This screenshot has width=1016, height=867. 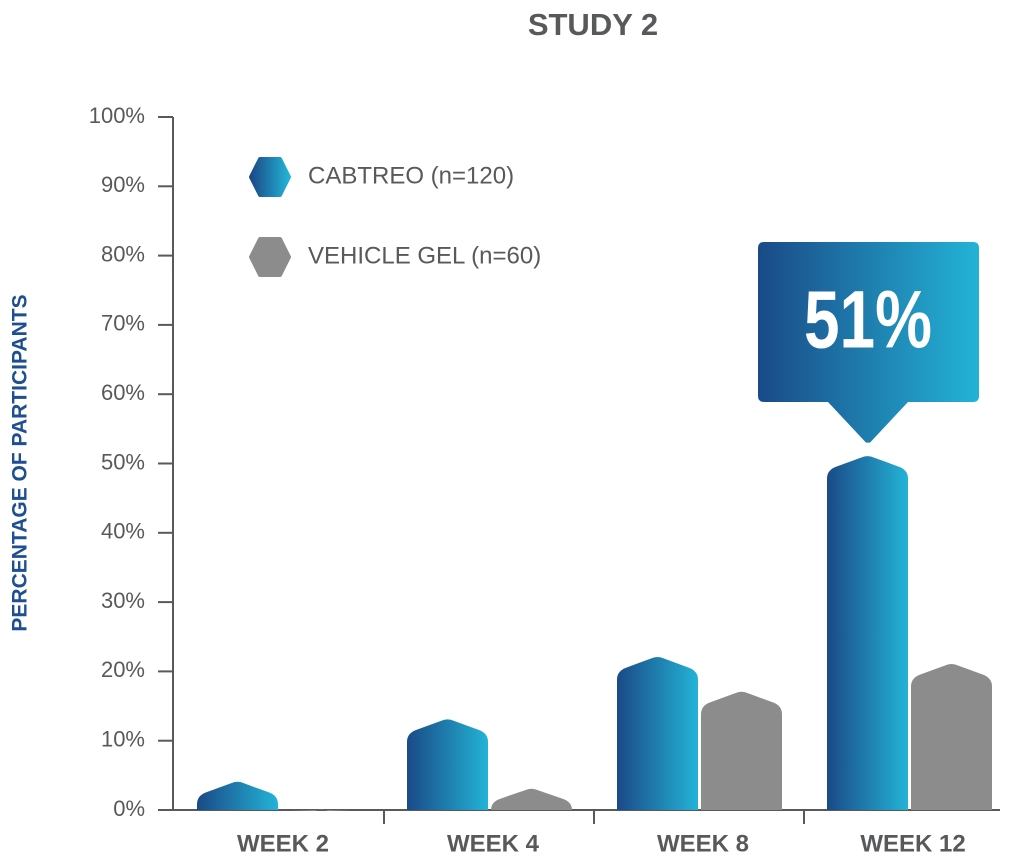 I want to click on chart-title: STUDY 2, so click(x=593, y=24).